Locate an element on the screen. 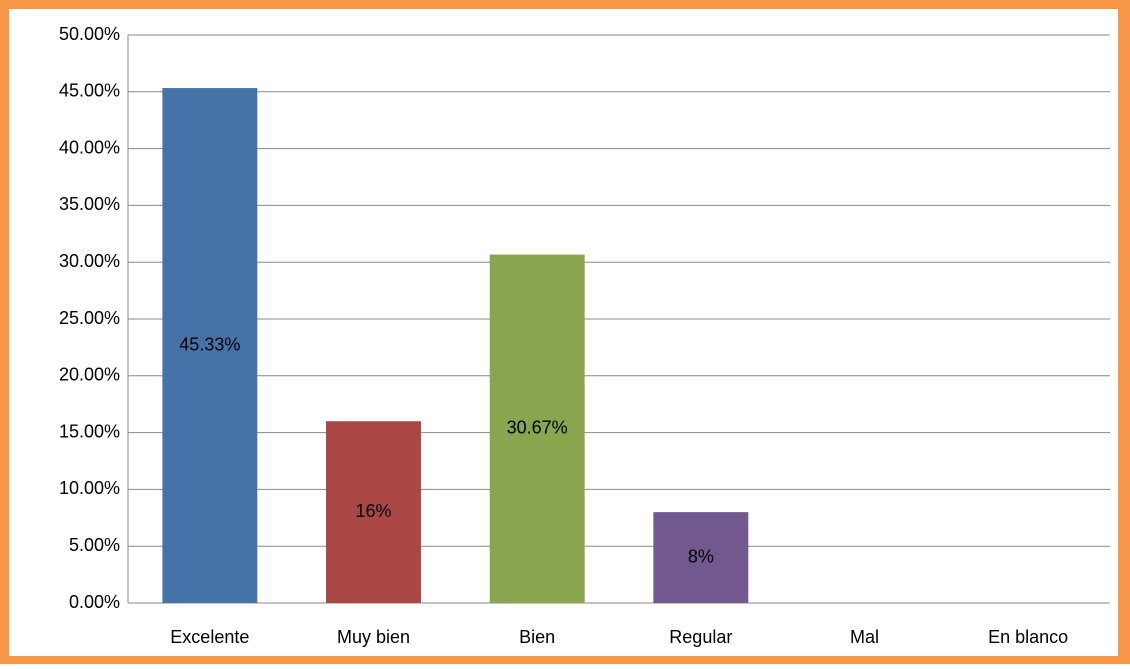 The image size is (1130, 669). value-label: 45.33% is located at coordinates (209, 344).